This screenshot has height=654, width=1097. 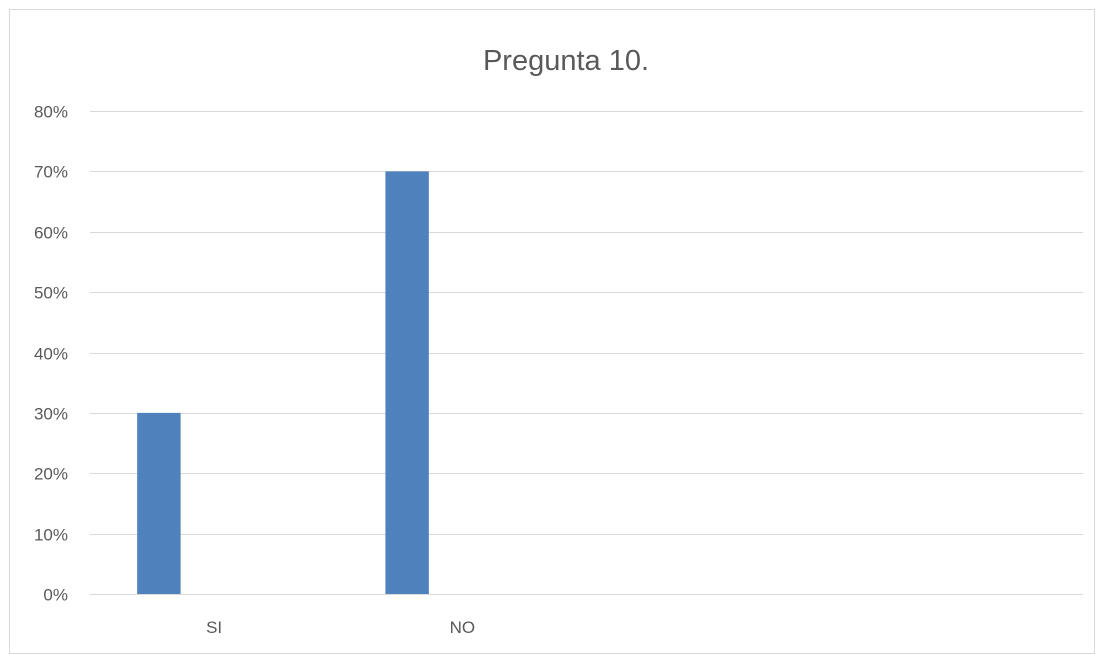 I want to click on y-tick-label: 40%, so click(x=51, y=354).